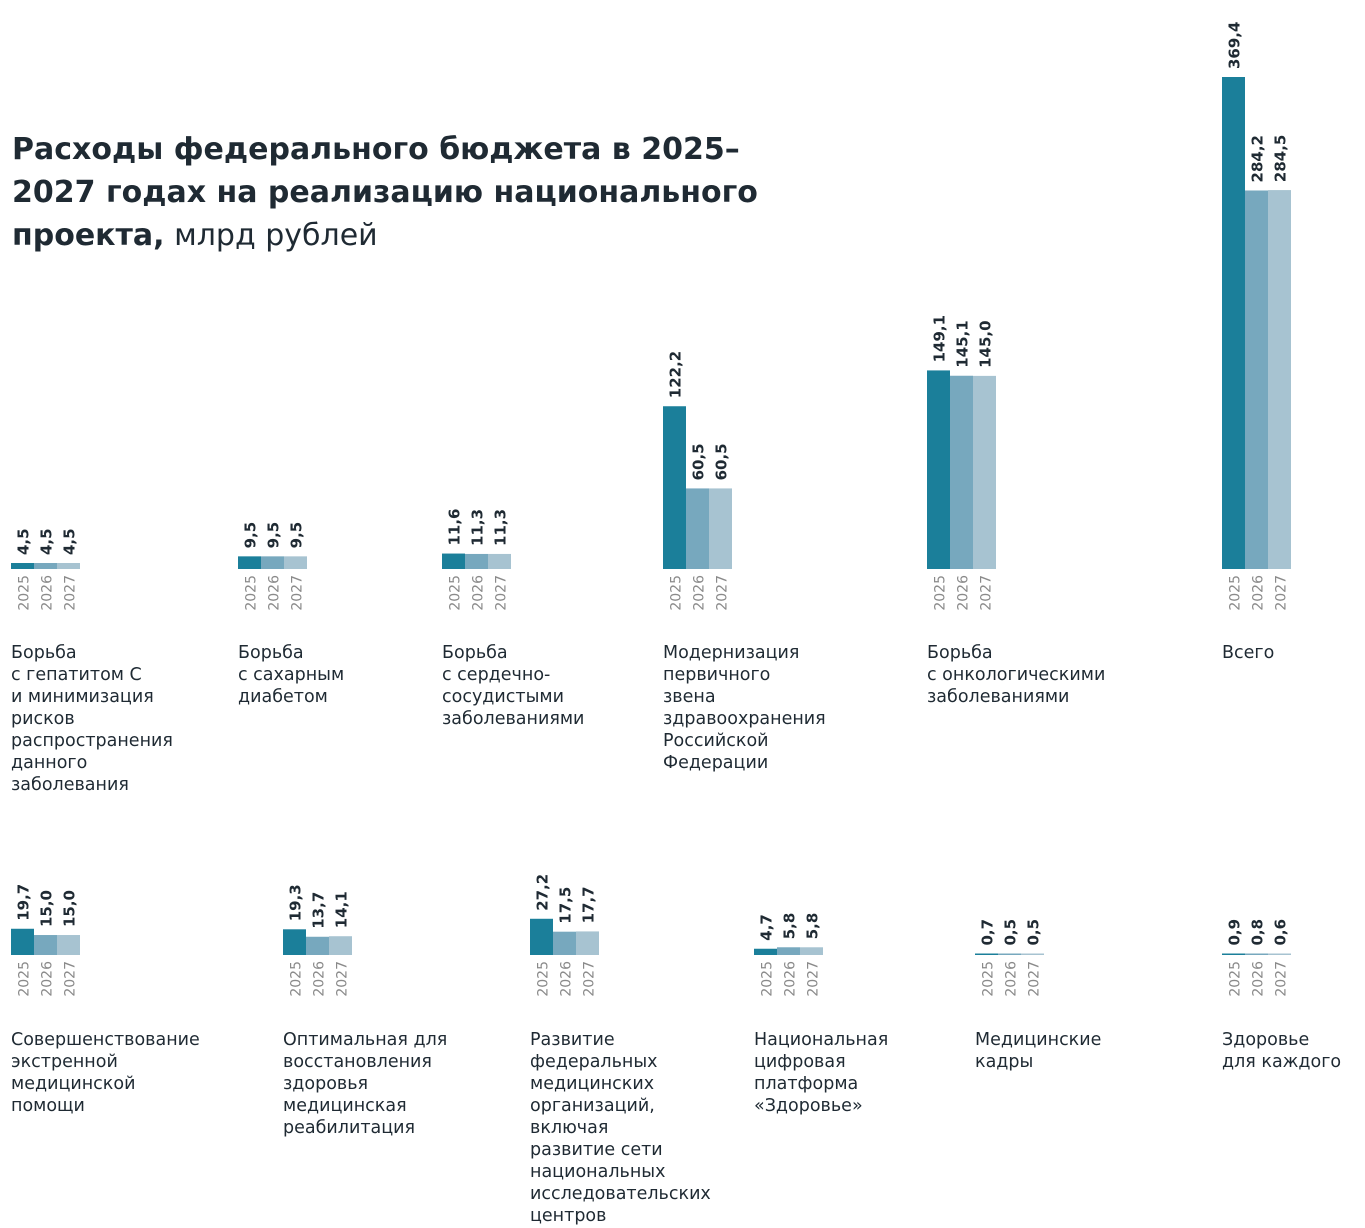 This screenshot has width=1365, height=1228. What do you see at coordinates (543, 892) in the screenshot?
I see `value-label-2-3-2025: 27,2` at bounding box center [543, 892].